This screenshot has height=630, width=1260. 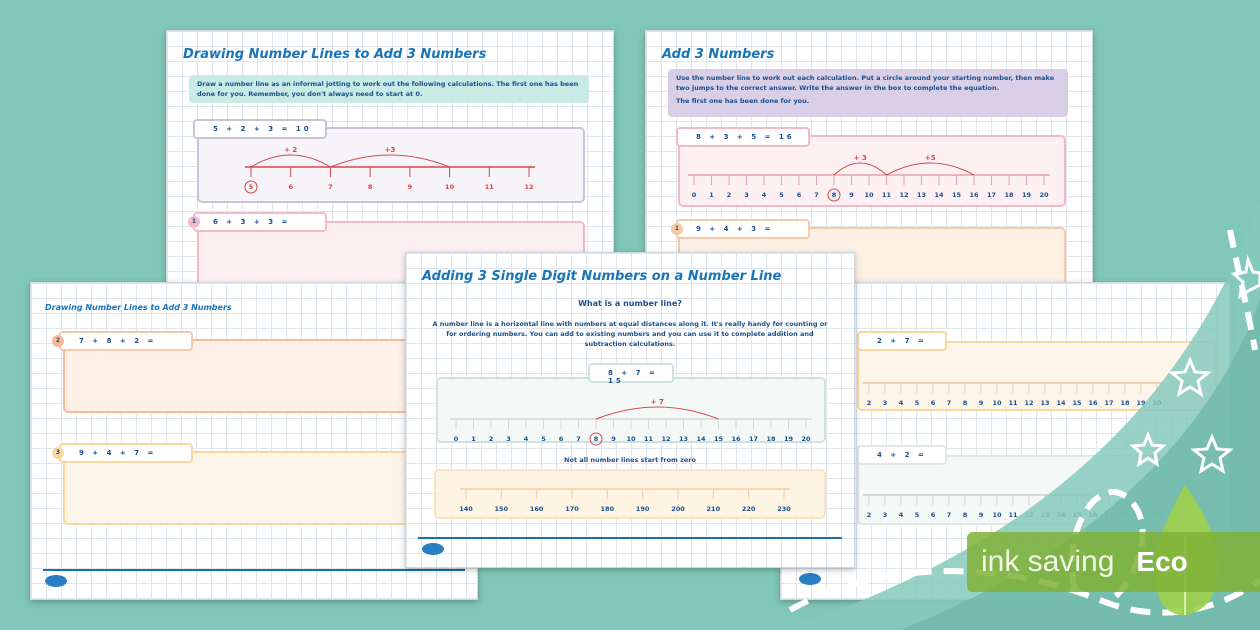 What do you see at coordinates (625, 500) in the screenshot?
I see `number-line-140-230: 140 150 160 170 180 190 200 210 220 230` at bounding box center [625, 500].